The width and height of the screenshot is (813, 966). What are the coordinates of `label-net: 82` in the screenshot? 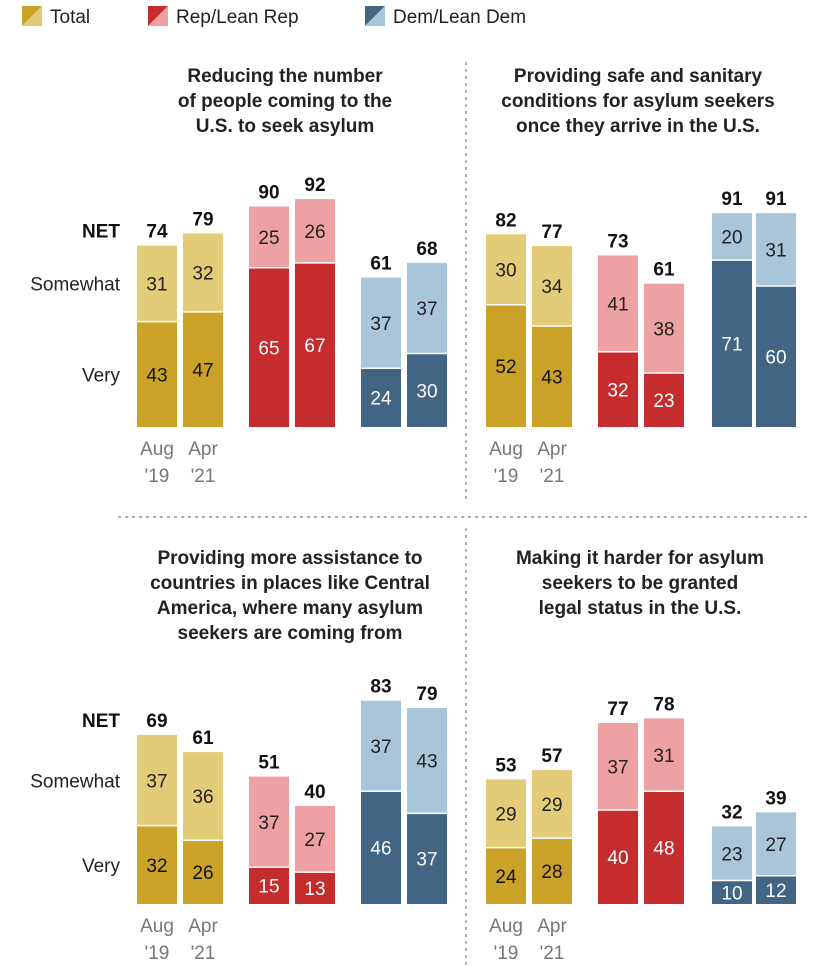 It's located at (505, 220).